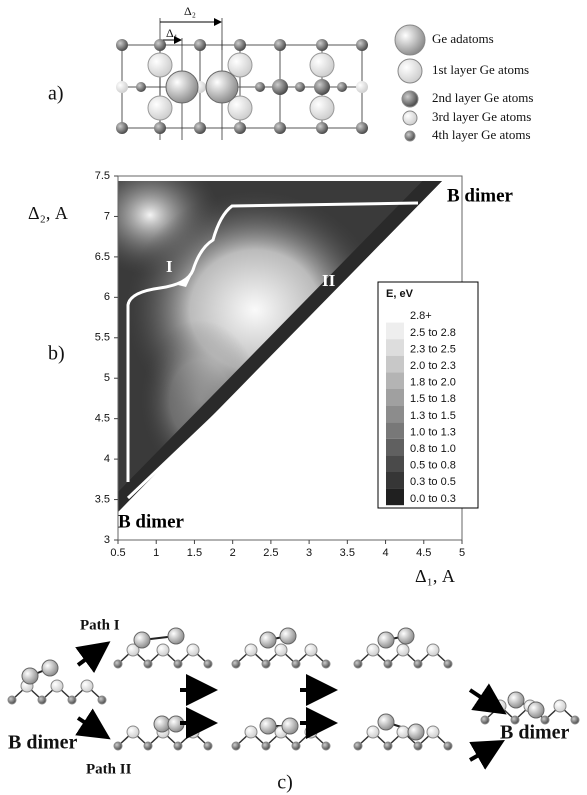  I want to click on x-axis-title: Δ₁, A, so click(435, 576).